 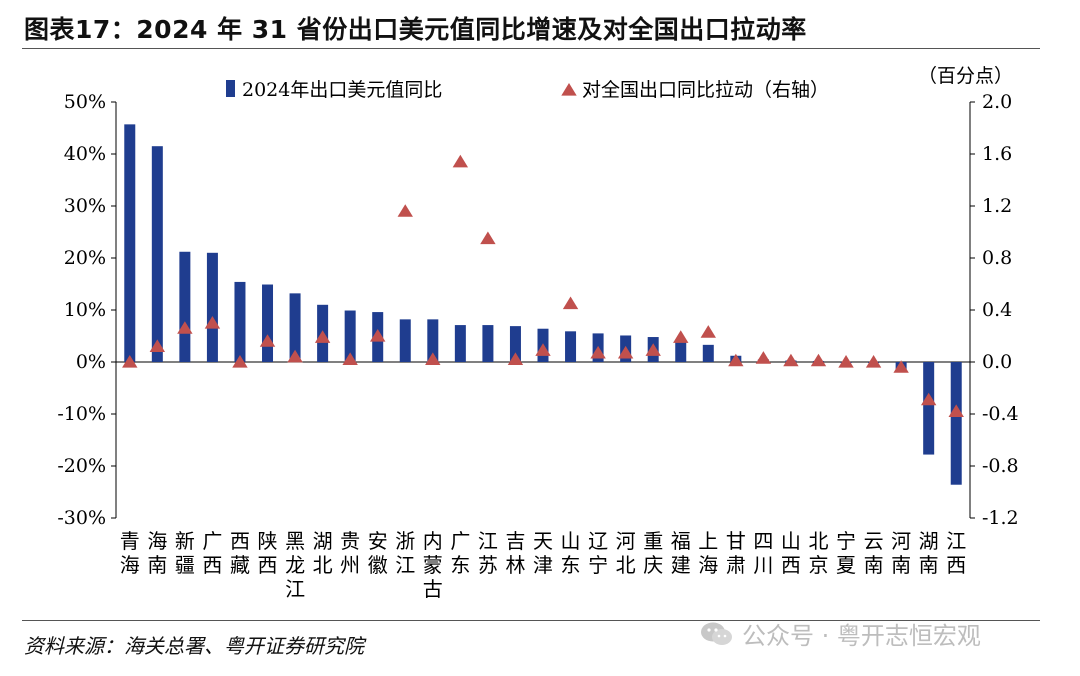 I want to click on category-label: 重庆, so click(x=653, y=553).